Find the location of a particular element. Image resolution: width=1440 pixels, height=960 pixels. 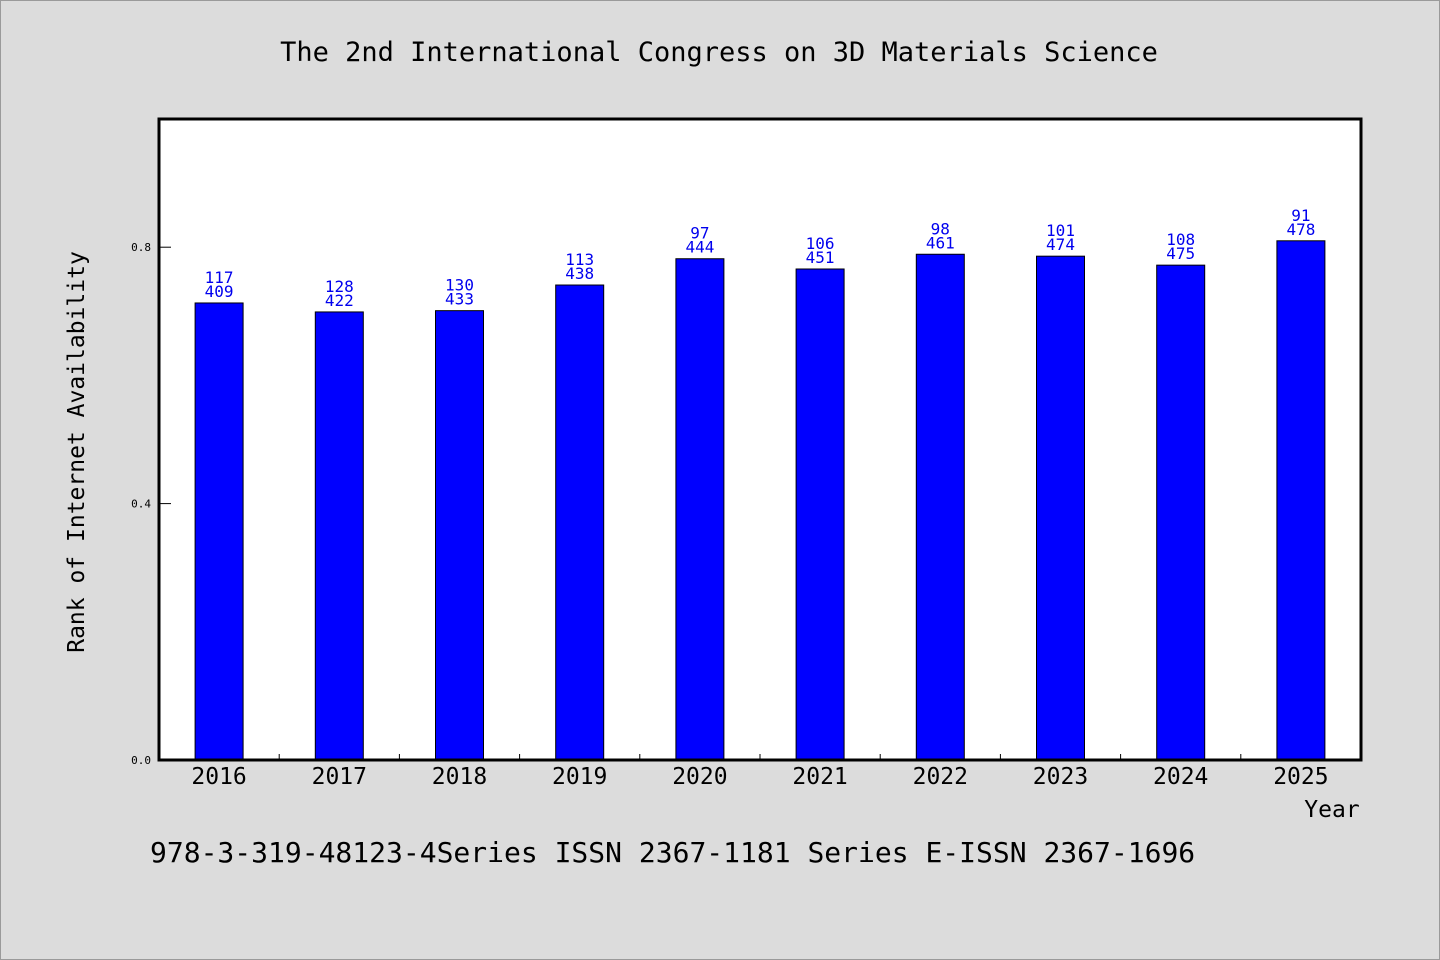

data-label-top-2020: 97 is located at coordinates (699, 233).